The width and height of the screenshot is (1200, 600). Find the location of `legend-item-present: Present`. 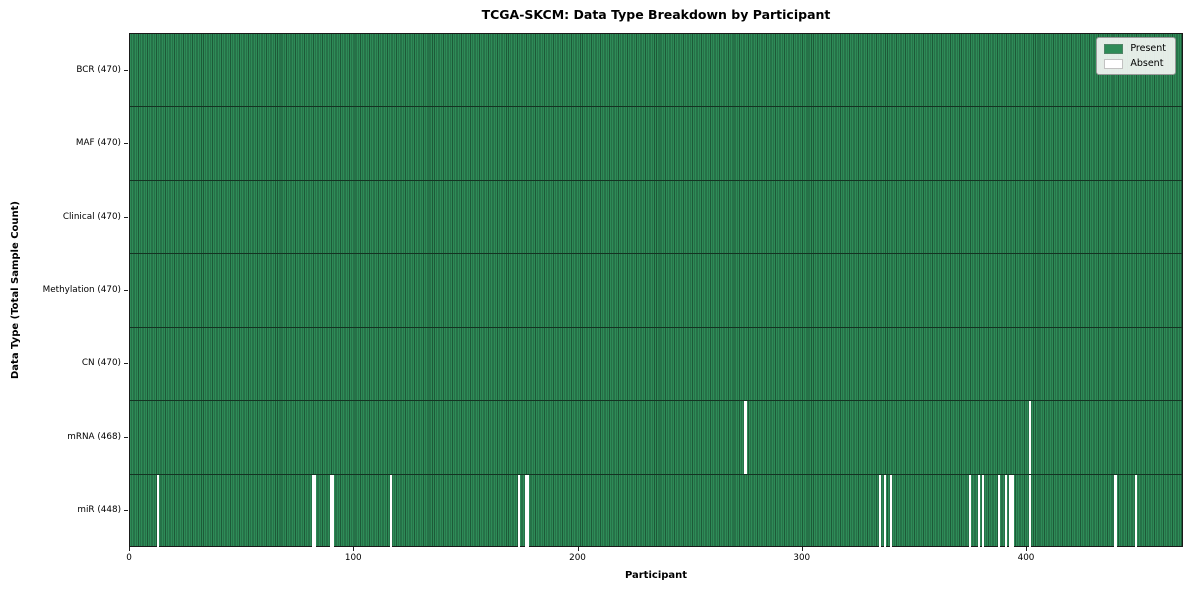

legend-item-present: Present is located at coordinates (1135, 48).